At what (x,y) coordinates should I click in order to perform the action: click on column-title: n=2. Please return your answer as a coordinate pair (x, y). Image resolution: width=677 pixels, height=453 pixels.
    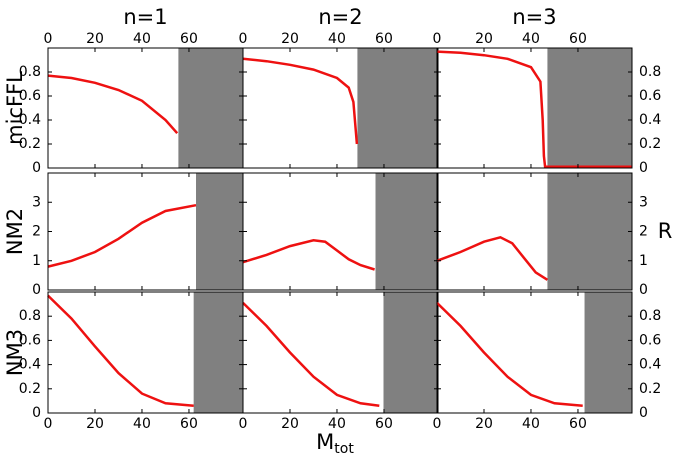
    Looking at the image, I should click on (340, 17).